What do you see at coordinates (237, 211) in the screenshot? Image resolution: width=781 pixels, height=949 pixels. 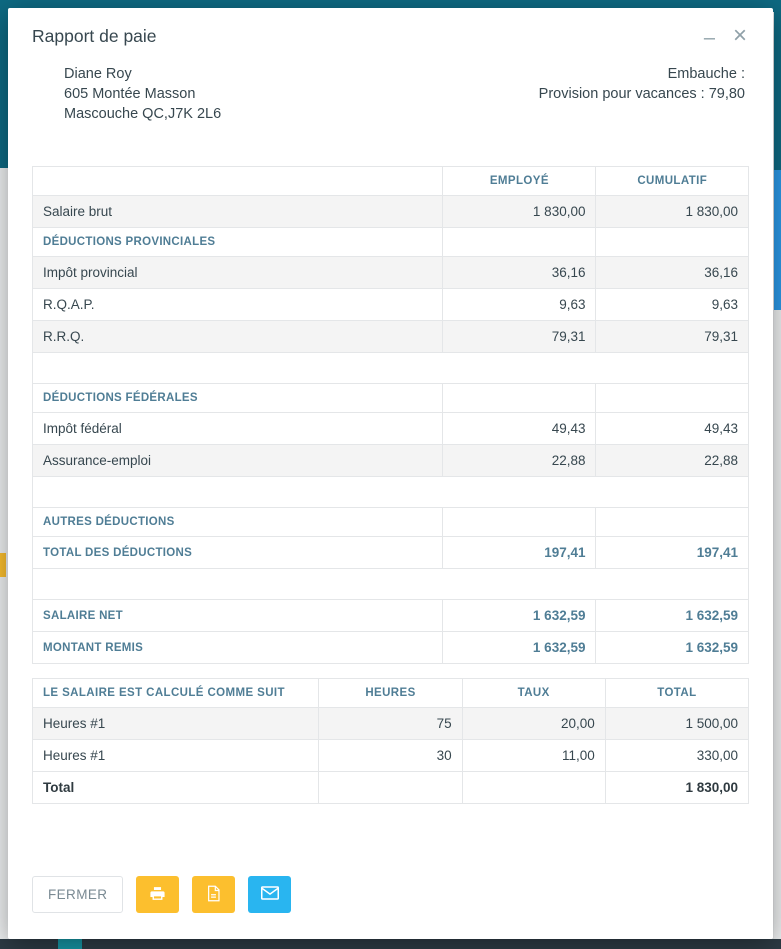 I see `row-label: Salaire brut` at bounding box center [237, 211].